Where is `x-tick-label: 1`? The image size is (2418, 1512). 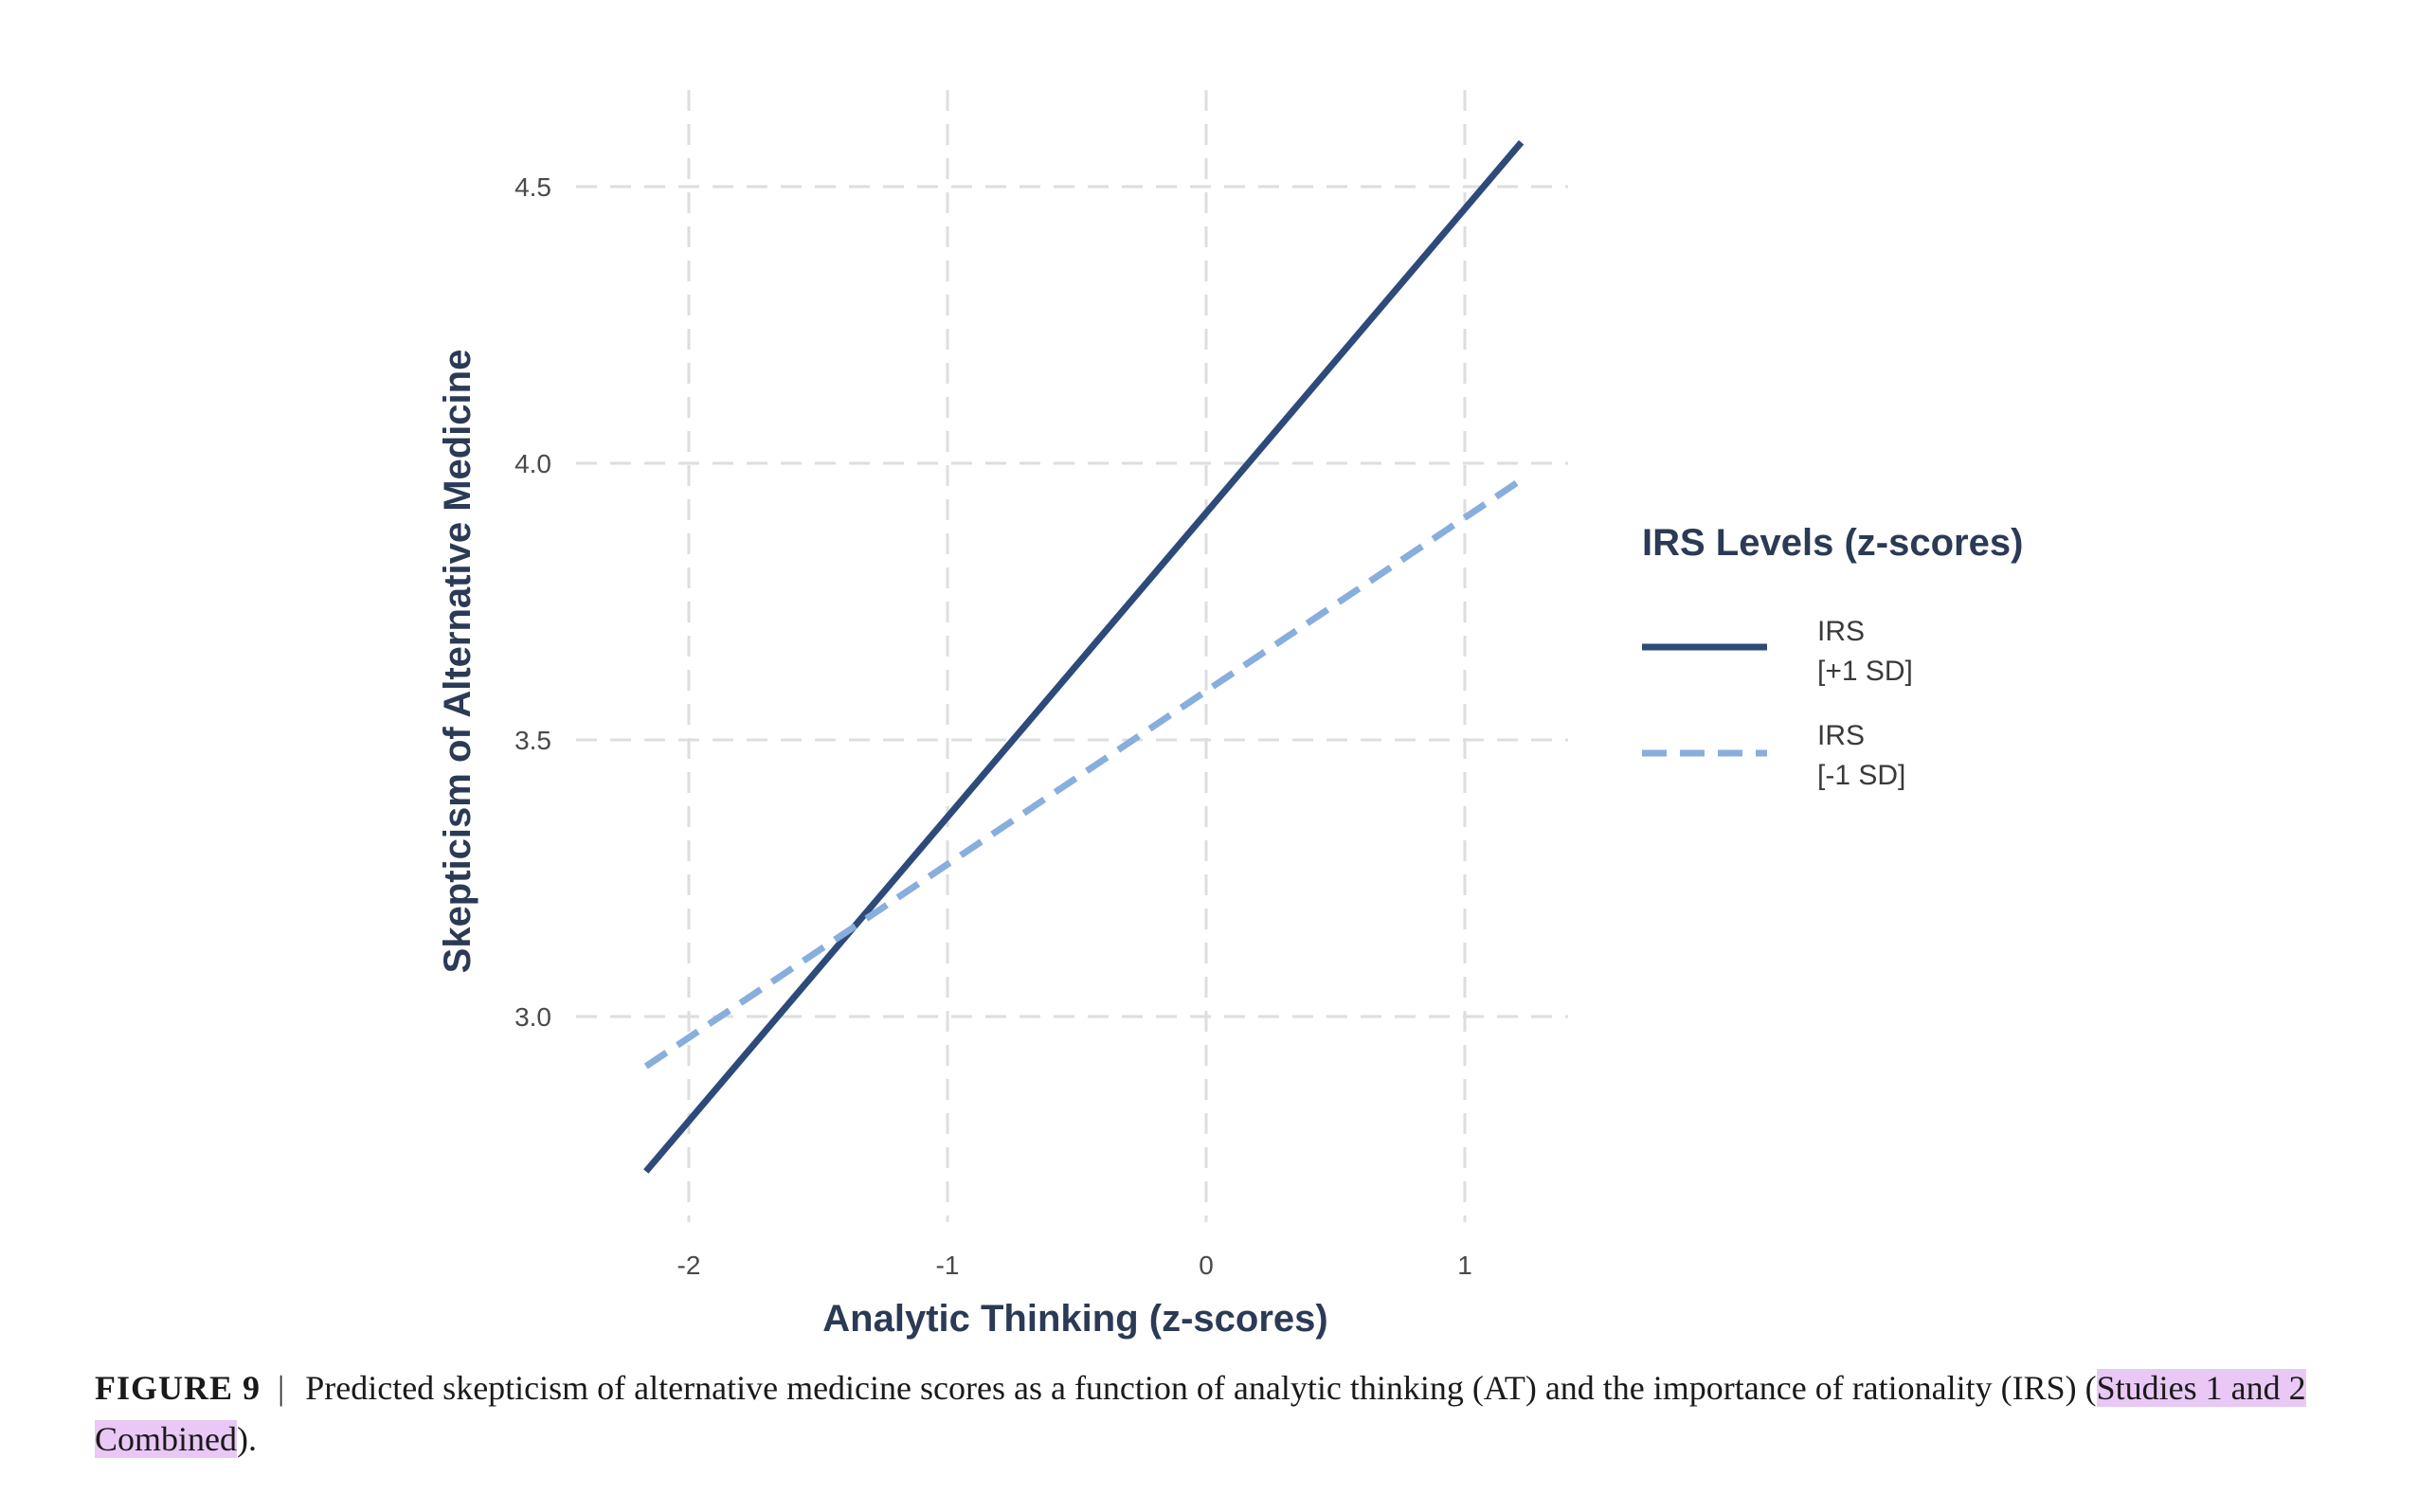
x-tick-label: 1 is located at coordinates (1464, 1265).